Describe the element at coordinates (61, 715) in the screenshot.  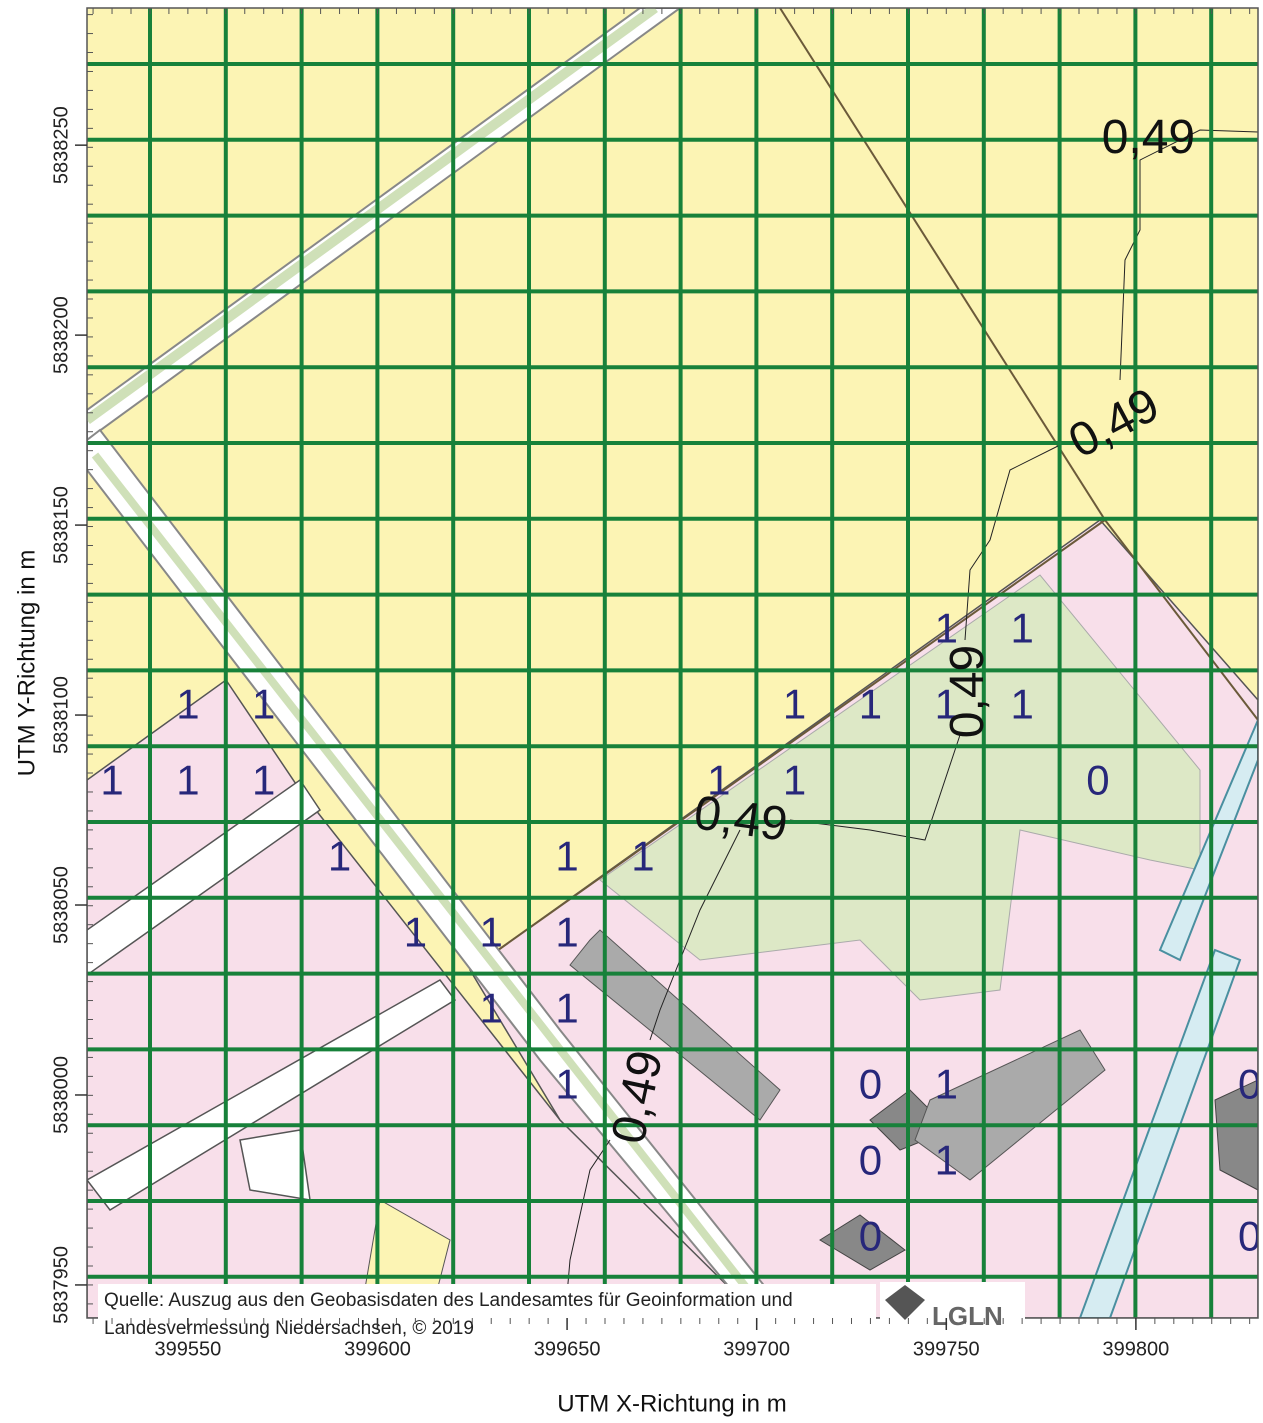
I see `y-tick-label: 5838100` at that location.